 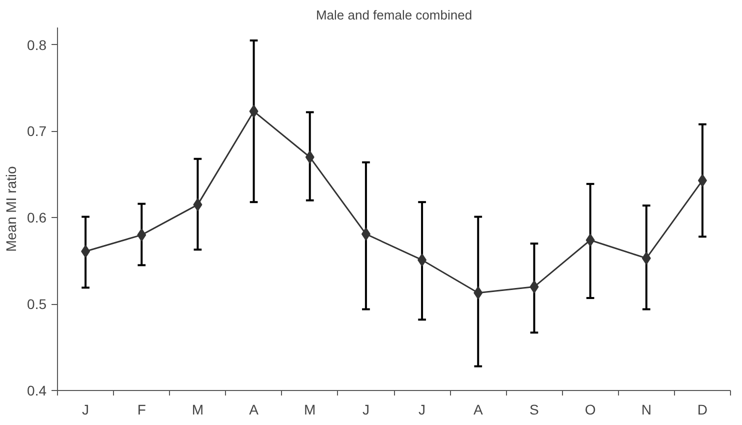 I want to click on x-tick-label: O, so click(x=590, y=410).